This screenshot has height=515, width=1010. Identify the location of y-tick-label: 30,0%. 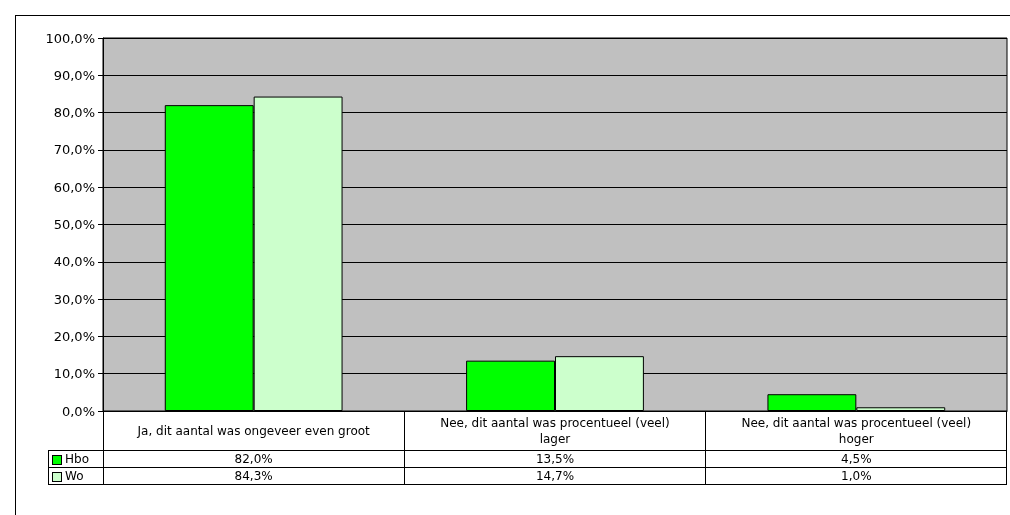
(74, 299).